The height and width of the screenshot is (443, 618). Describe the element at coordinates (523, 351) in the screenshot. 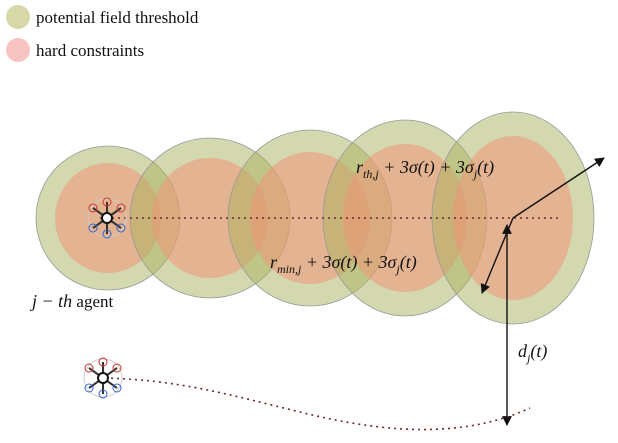

I see `label-part: d` at that location.